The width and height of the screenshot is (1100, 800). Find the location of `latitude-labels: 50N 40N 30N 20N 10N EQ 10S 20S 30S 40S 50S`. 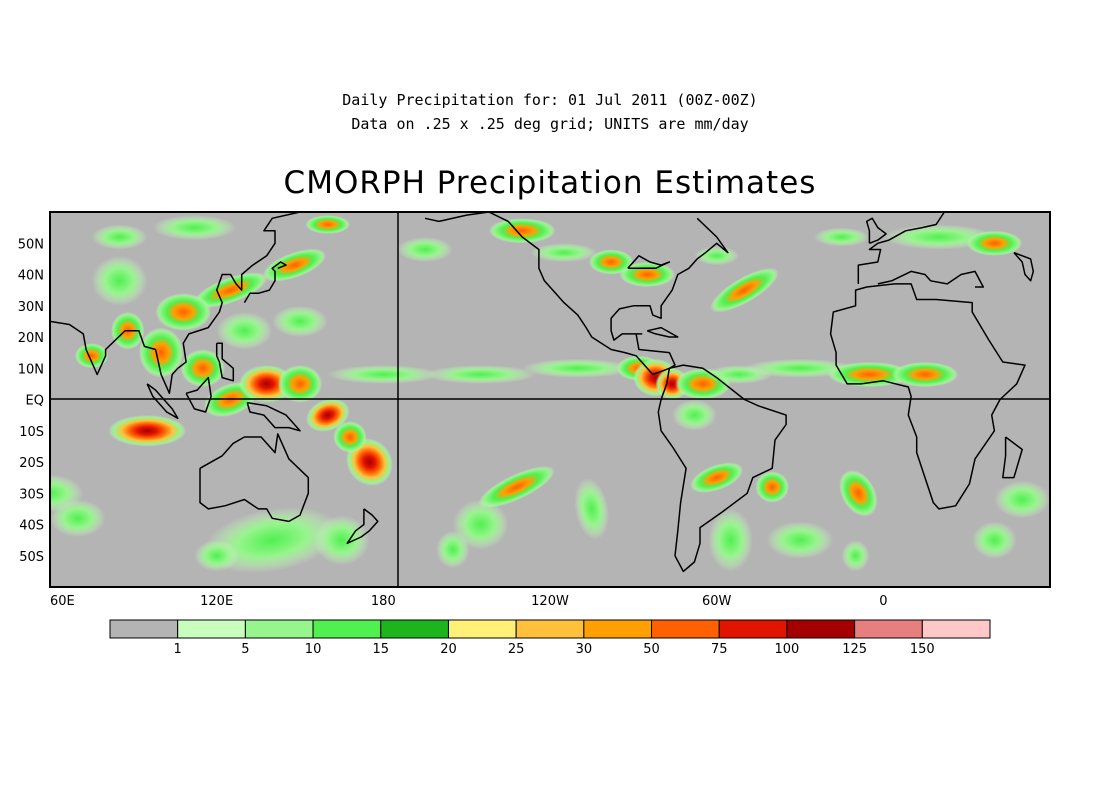

latitude-labels: 50N 40N 30N 20N 10N EQ 10S 20S 30S 40S 50S is located at coordinates (31, 401).